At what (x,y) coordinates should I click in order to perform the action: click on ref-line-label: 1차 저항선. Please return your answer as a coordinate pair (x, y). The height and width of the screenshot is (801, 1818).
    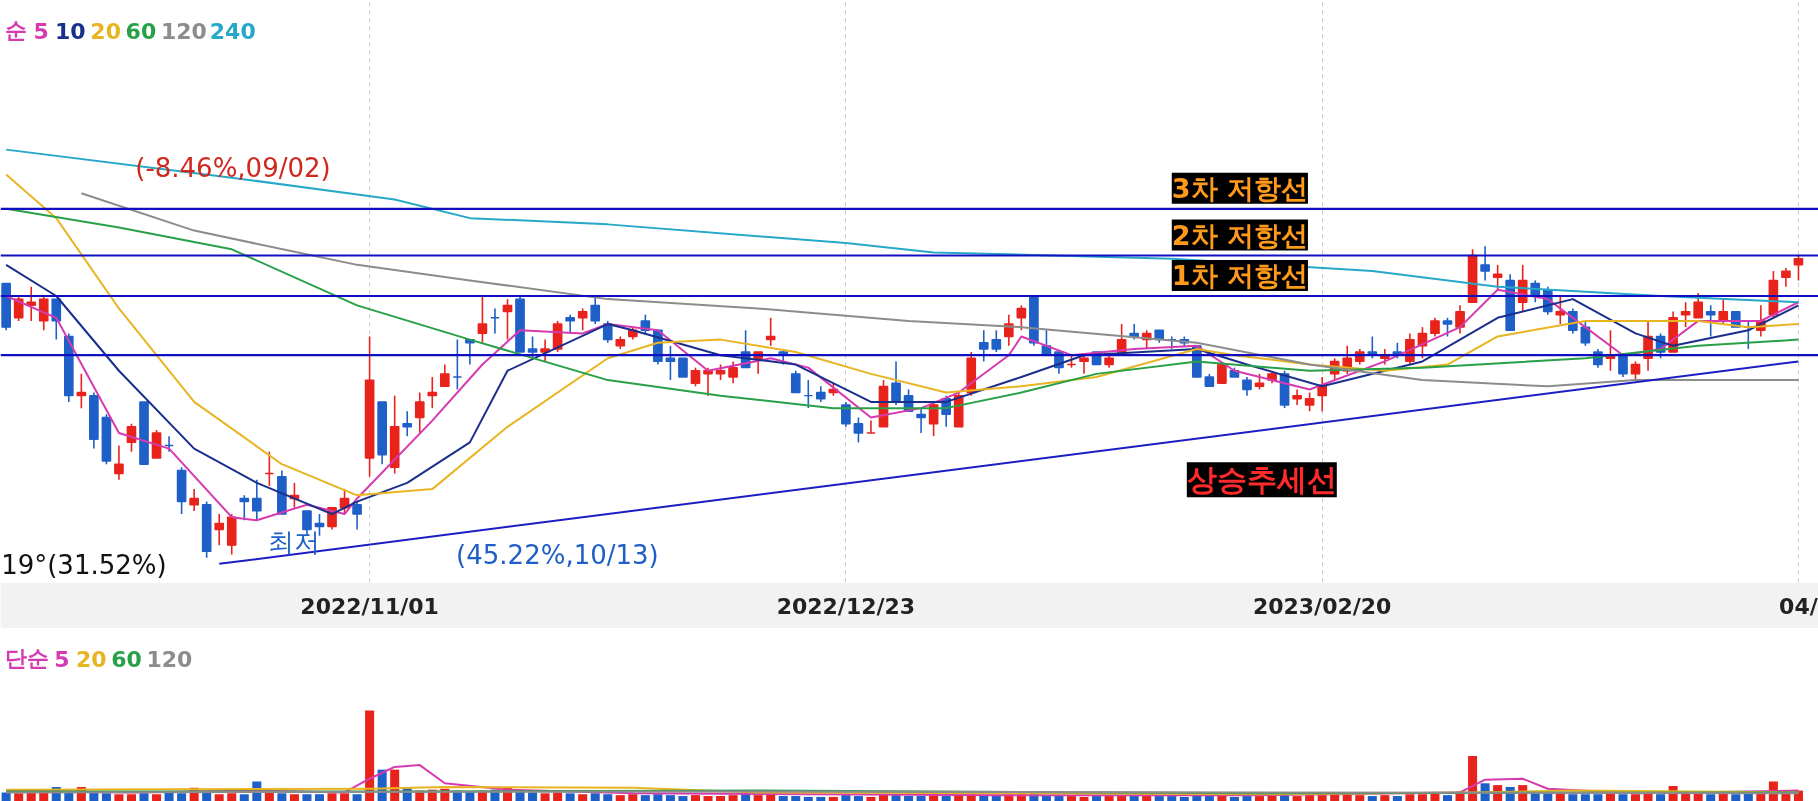
    Looking at the image, I should click on (1239, 276).